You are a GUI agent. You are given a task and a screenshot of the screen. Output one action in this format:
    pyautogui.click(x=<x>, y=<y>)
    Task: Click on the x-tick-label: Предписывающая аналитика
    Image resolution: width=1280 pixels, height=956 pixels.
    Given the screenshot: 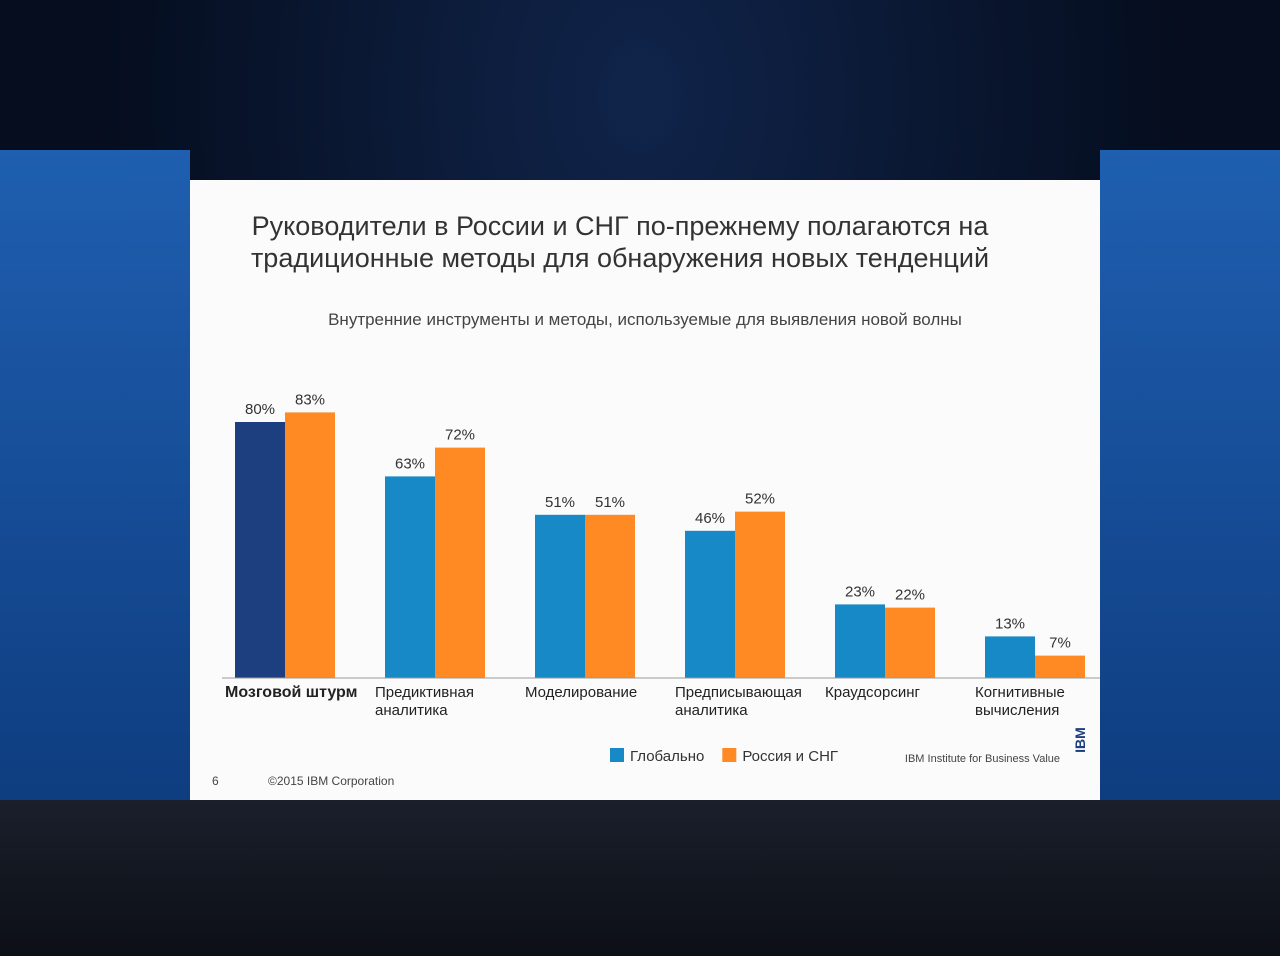 What is the action you would take?
    pyautogui.click(x=738, y=701)
    